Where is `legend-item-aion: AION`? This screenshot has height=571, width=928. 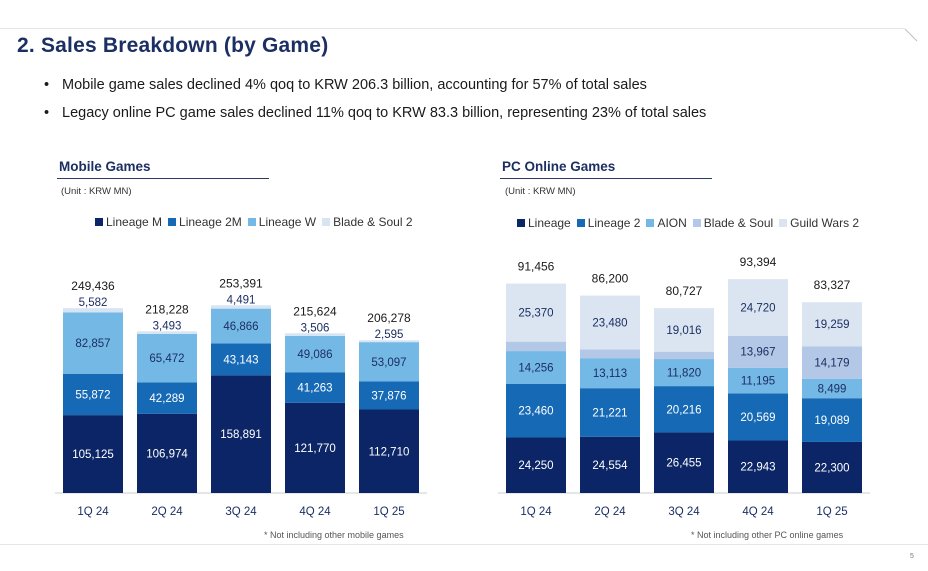 legend-item-aion: AION is located at coordinates (666, 223).